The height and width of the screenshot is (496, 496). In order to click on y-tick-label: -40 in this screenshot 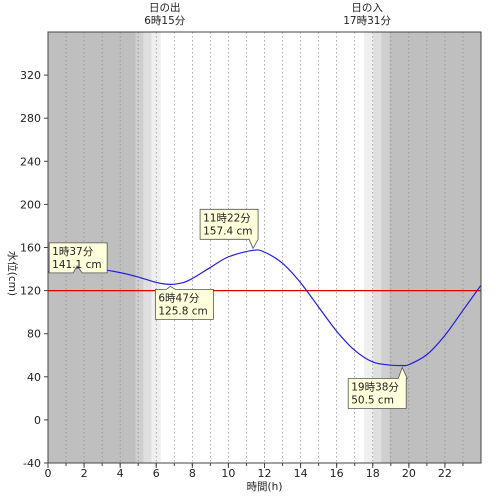, I will do `click(32, 463)`.